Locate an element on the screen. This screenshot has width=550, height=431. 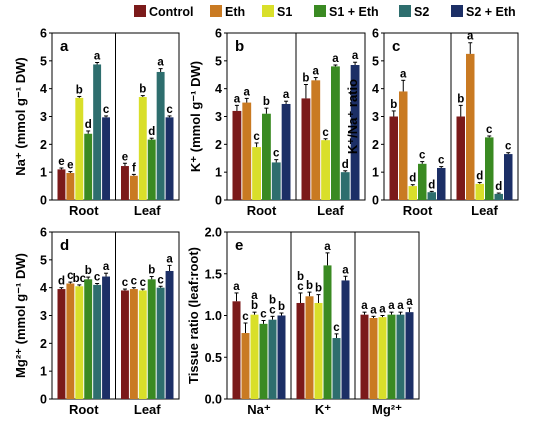
y-tick-label: 0.0 is located at coordinates (213, 400).